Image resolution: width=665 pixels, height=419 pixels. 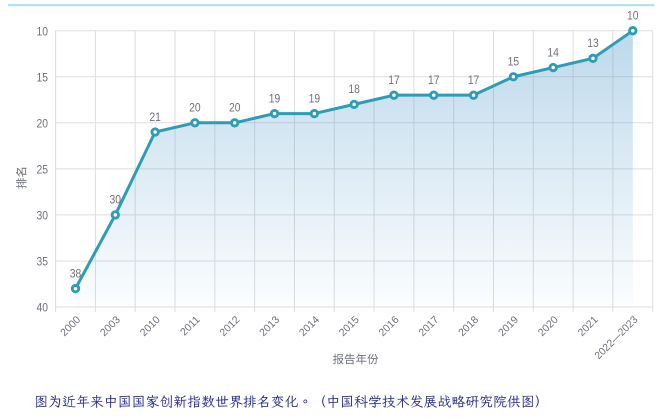 I want to click on svg-text: 38, so click(x=76, y=274).